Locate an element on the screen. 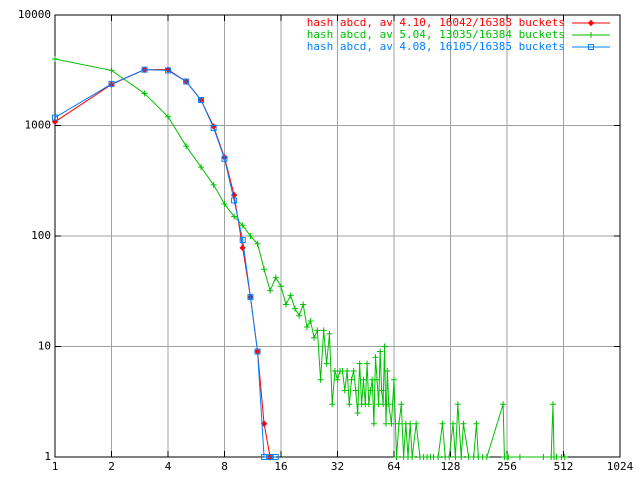  y-tick-label: 100 is located at coordinates (41, 235).